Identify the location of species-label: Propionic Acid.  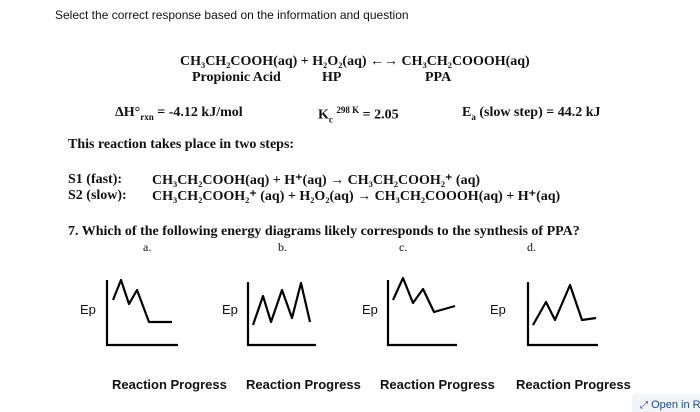
(236, 77).